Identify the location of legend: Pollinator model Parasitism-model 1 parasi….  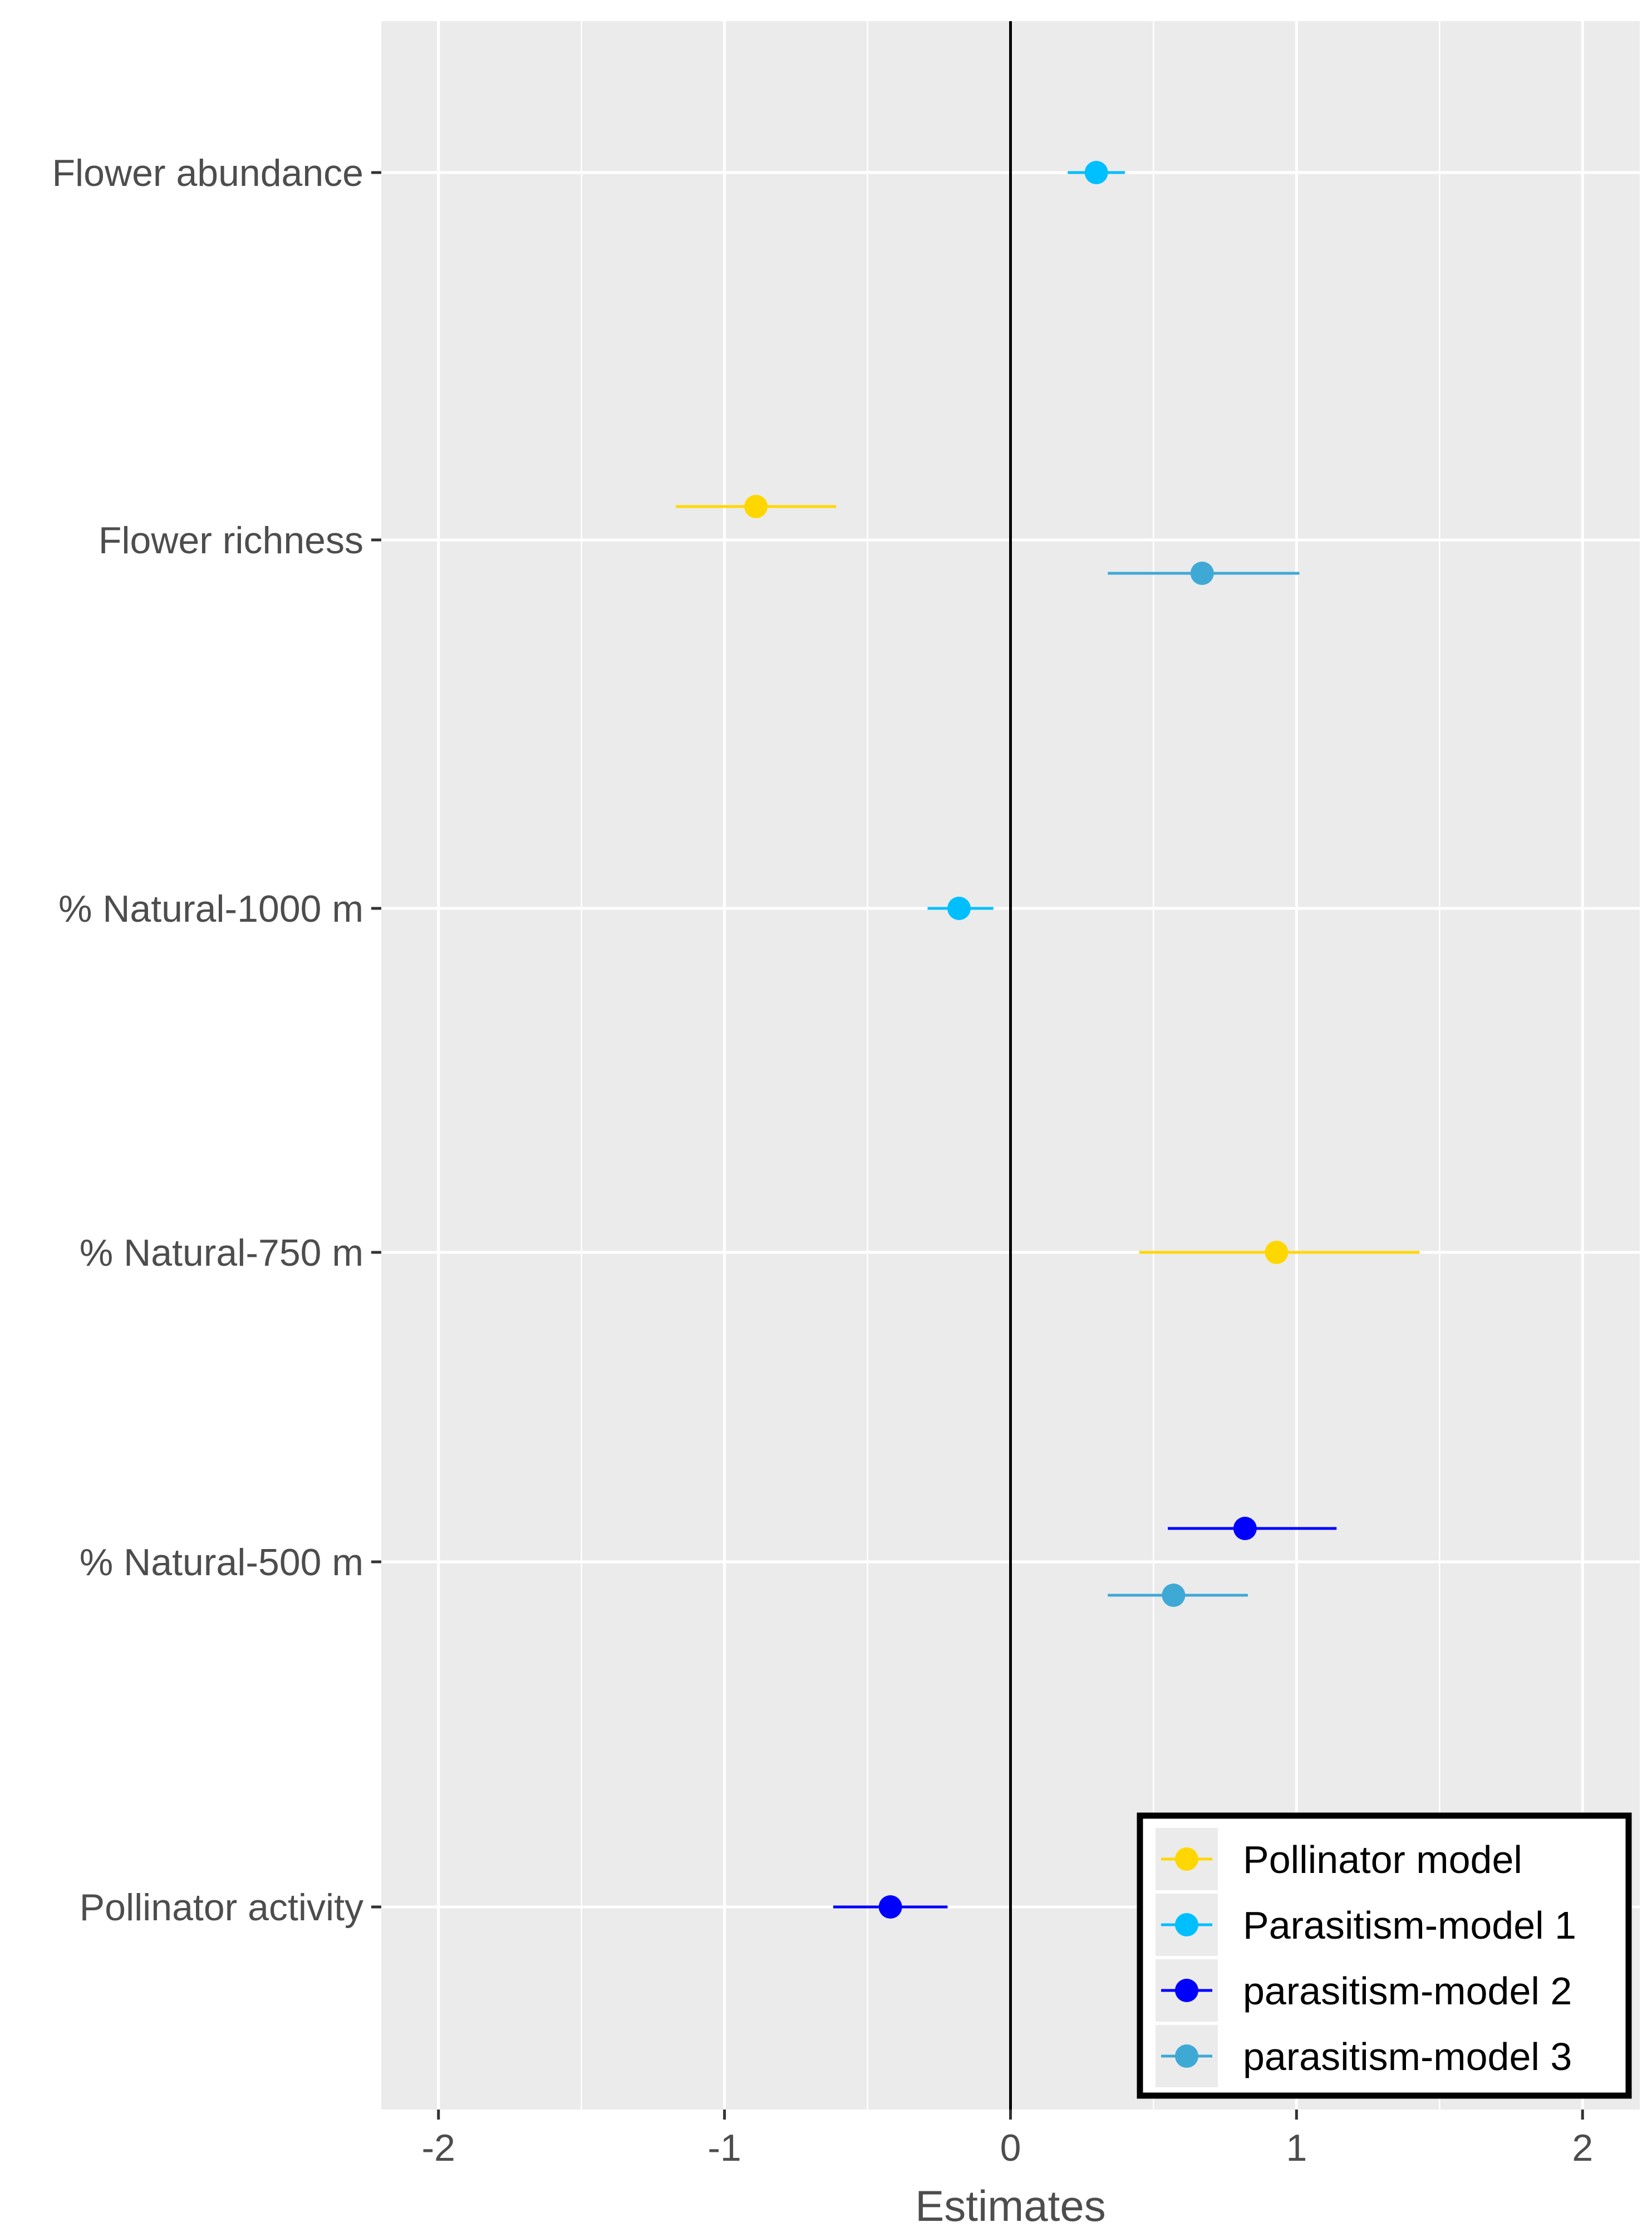
(1384, 1955).